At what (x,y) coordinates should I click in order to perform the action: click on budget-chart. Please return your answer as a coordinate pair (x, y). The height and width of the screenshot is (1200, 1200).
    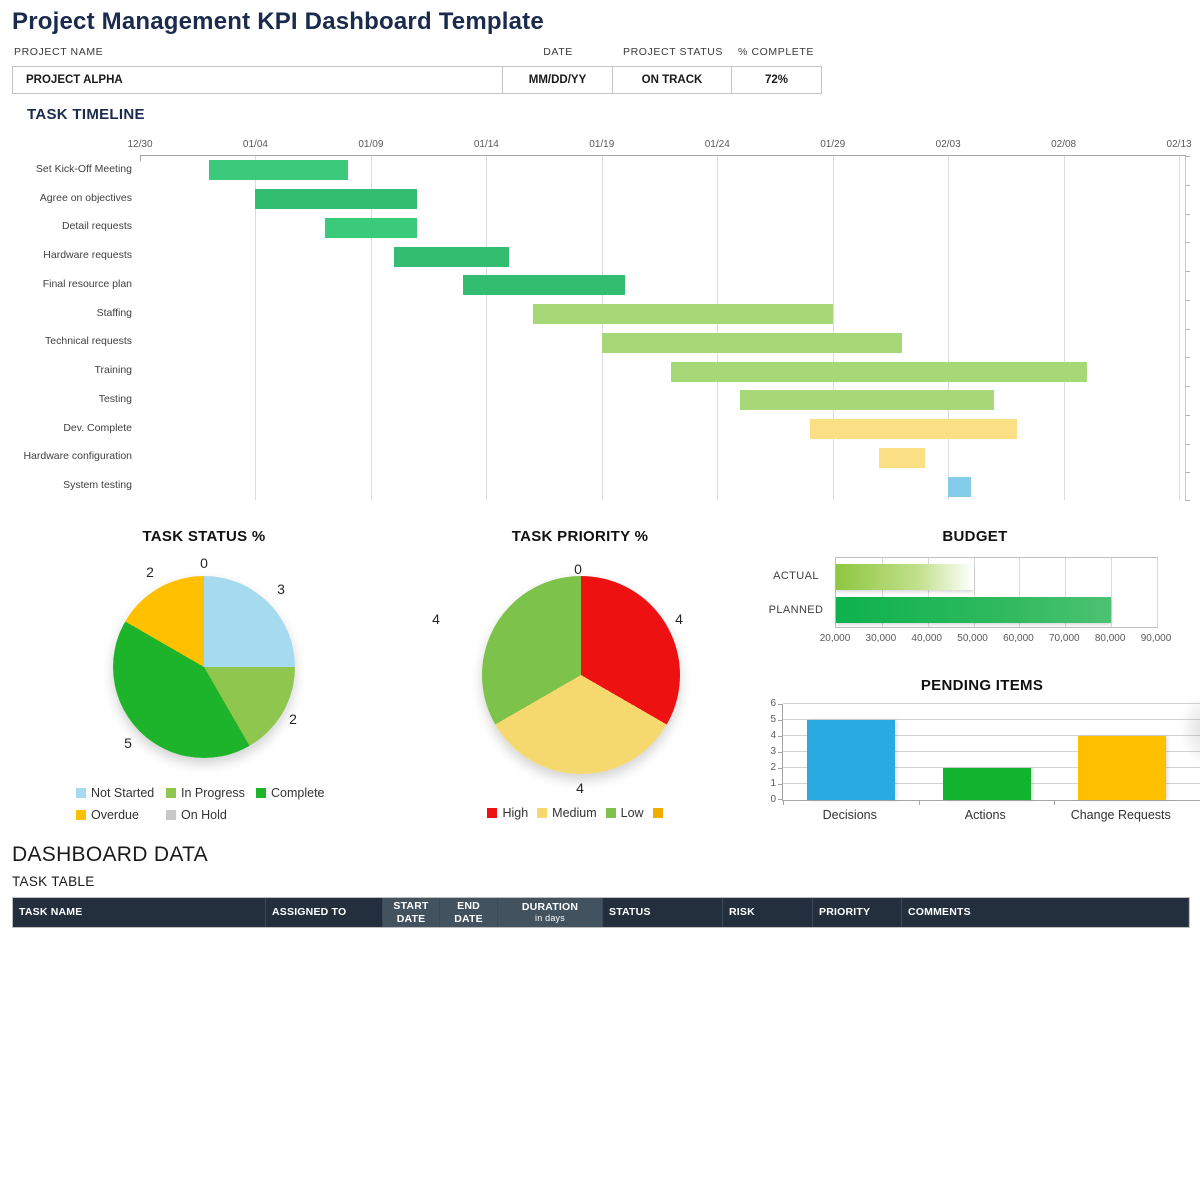
    Looking at the image, I should click on (996, 592).